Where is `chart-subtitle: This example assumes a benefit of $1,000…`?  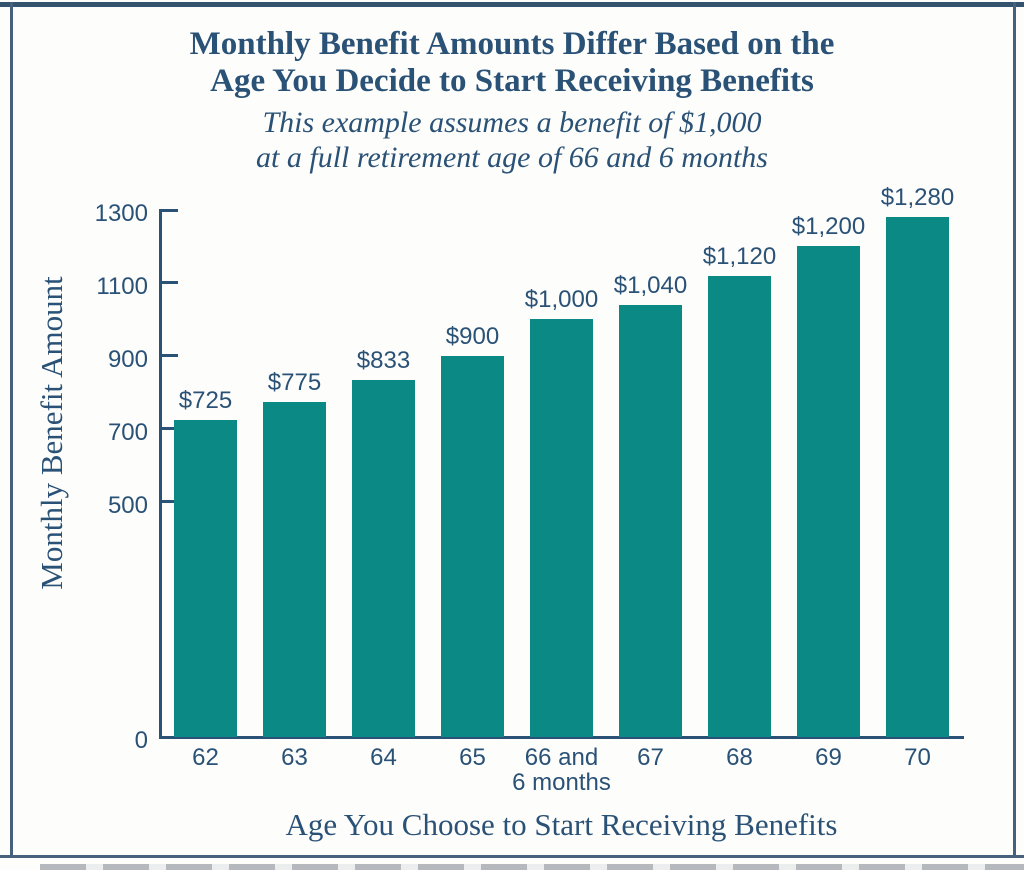 chart-subtitle: This example assumes a benefit of $1,000… is located at coordinates (512, 140).